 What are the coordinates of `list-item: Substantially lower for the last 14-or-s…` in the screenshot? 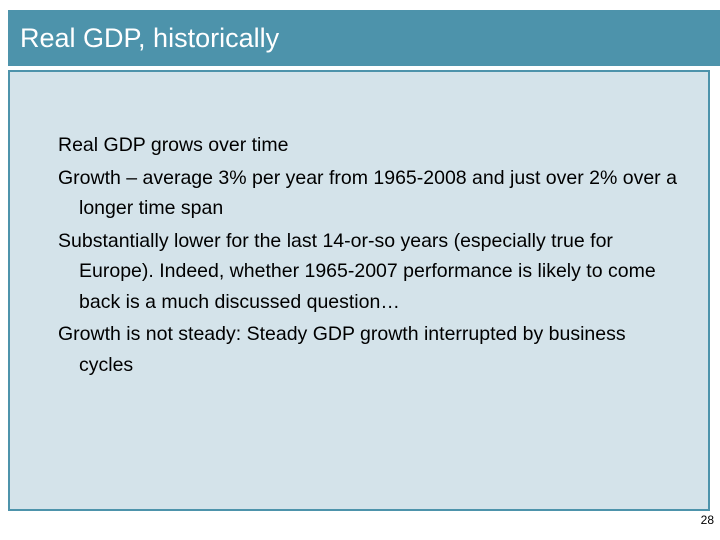 It's located at (357, 271).